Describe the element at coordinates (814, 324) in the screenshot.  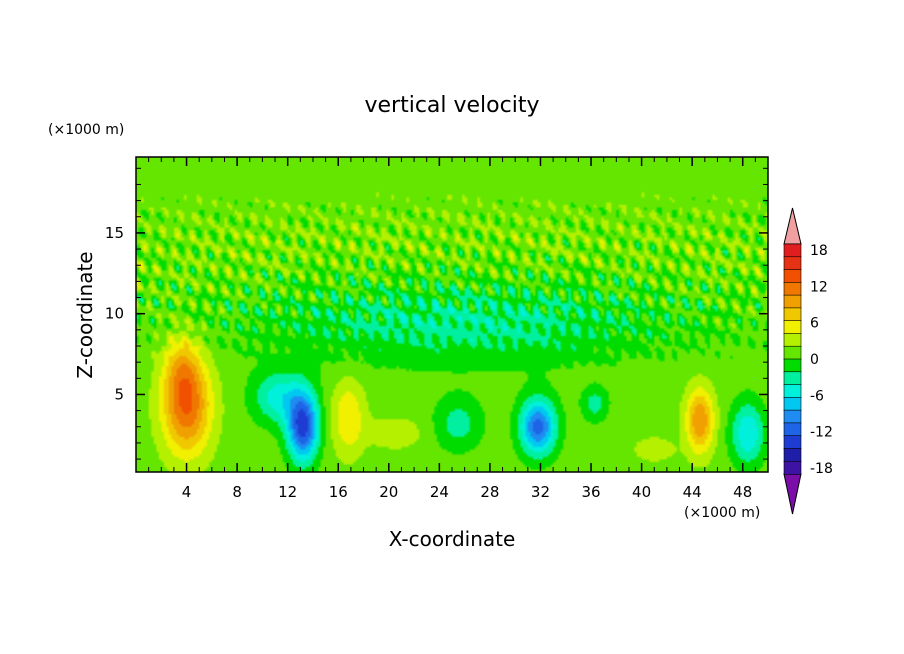
I see `colorbar-tick-label: 6` at that location.